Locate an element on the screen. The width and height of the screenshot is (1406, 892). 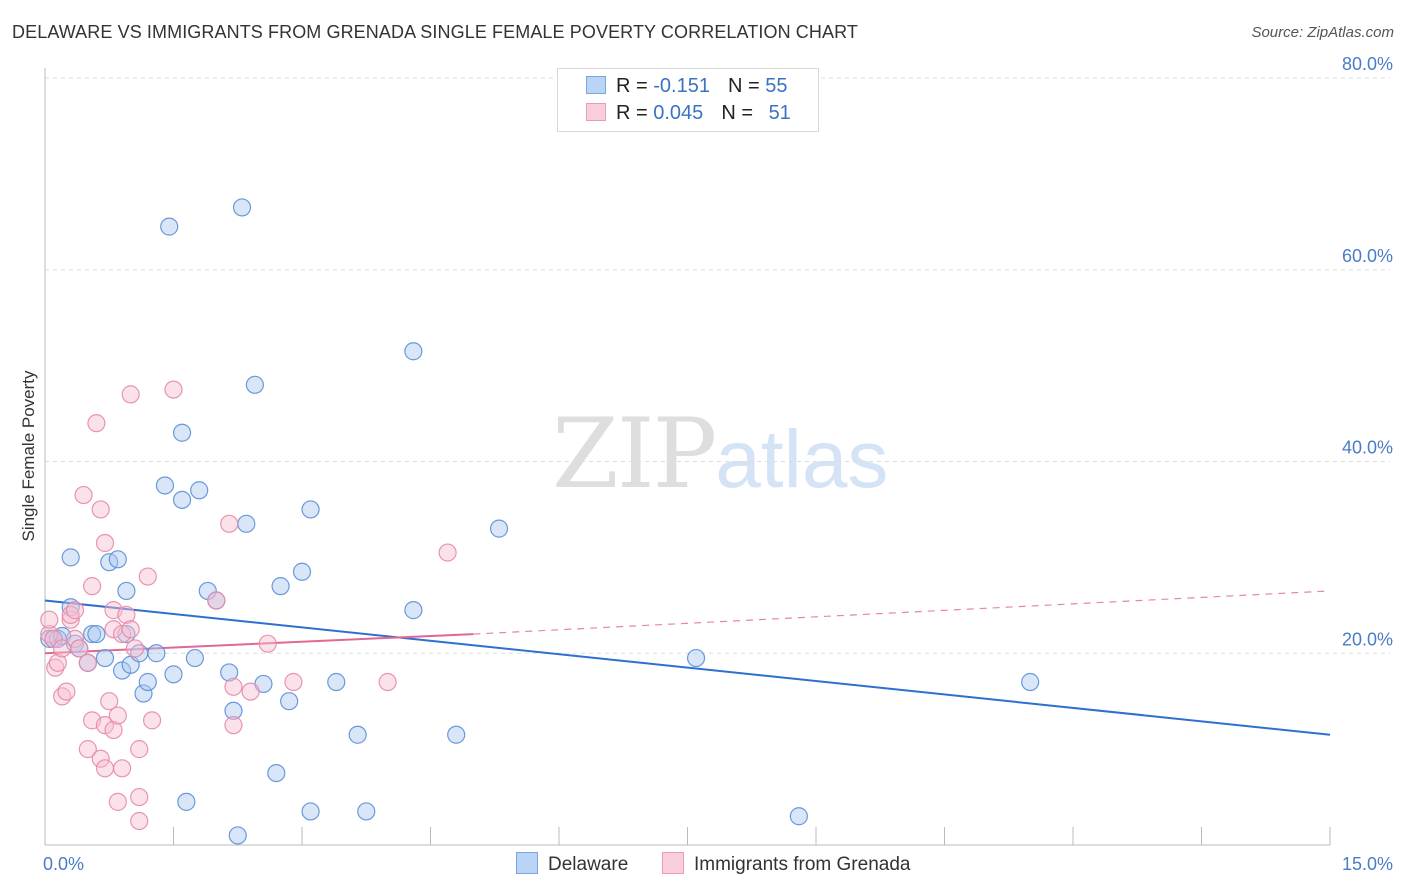
legend-r-value: 0.045 is located at coordinates (678, 113).